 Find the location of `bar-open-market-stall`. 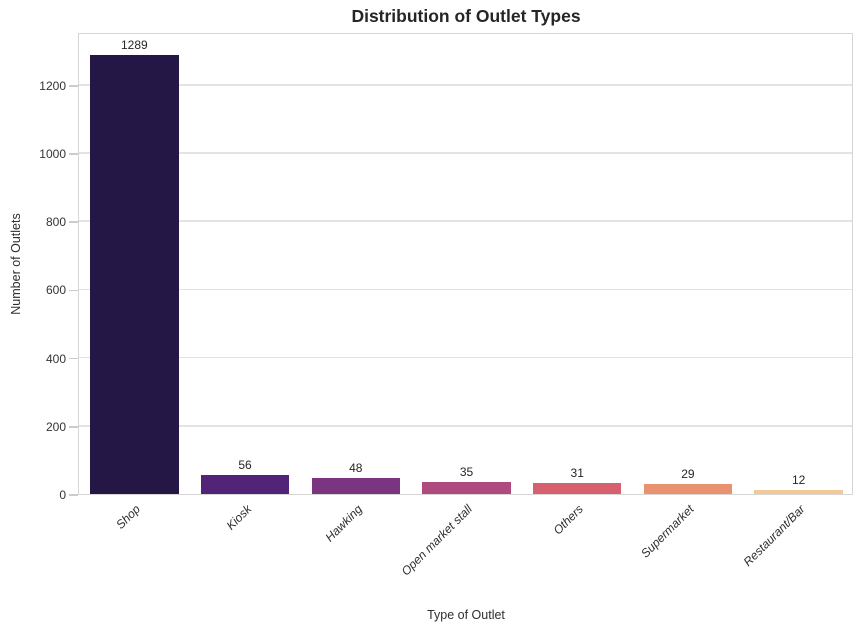

bar-open-market-stall is located at coordinates (466, 488).